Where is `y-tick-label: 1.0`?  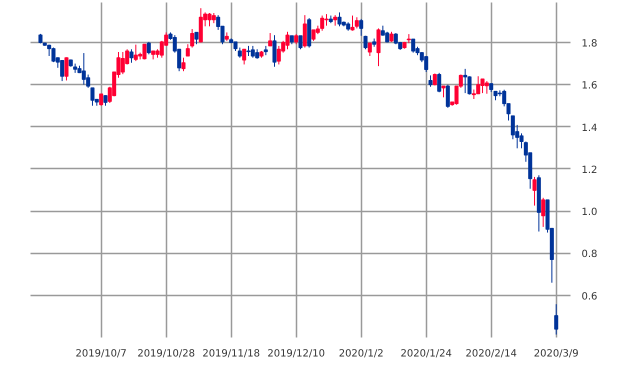 y-tick-label: 1.0 is located at coordinates (590, 212).